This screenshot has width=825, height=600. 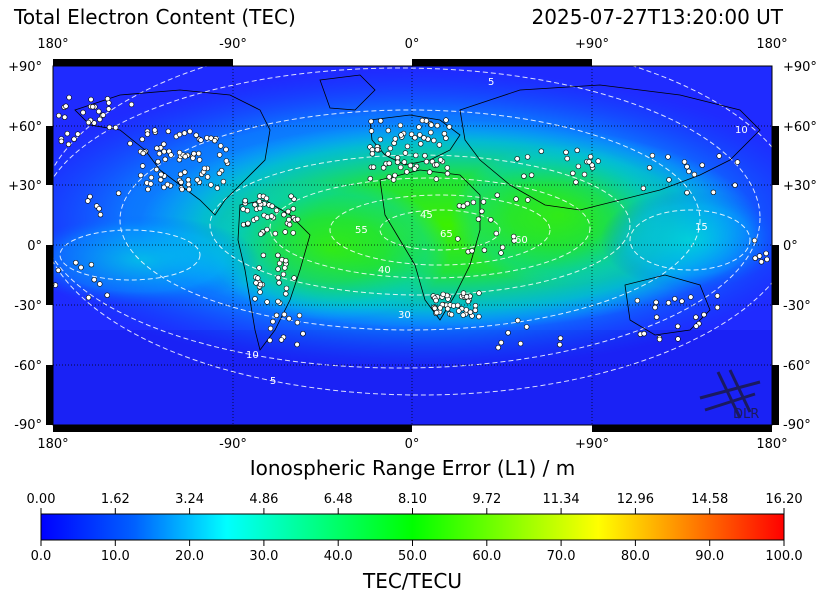 I want to click on lon-label: -90°, so click(x=233, y=444).